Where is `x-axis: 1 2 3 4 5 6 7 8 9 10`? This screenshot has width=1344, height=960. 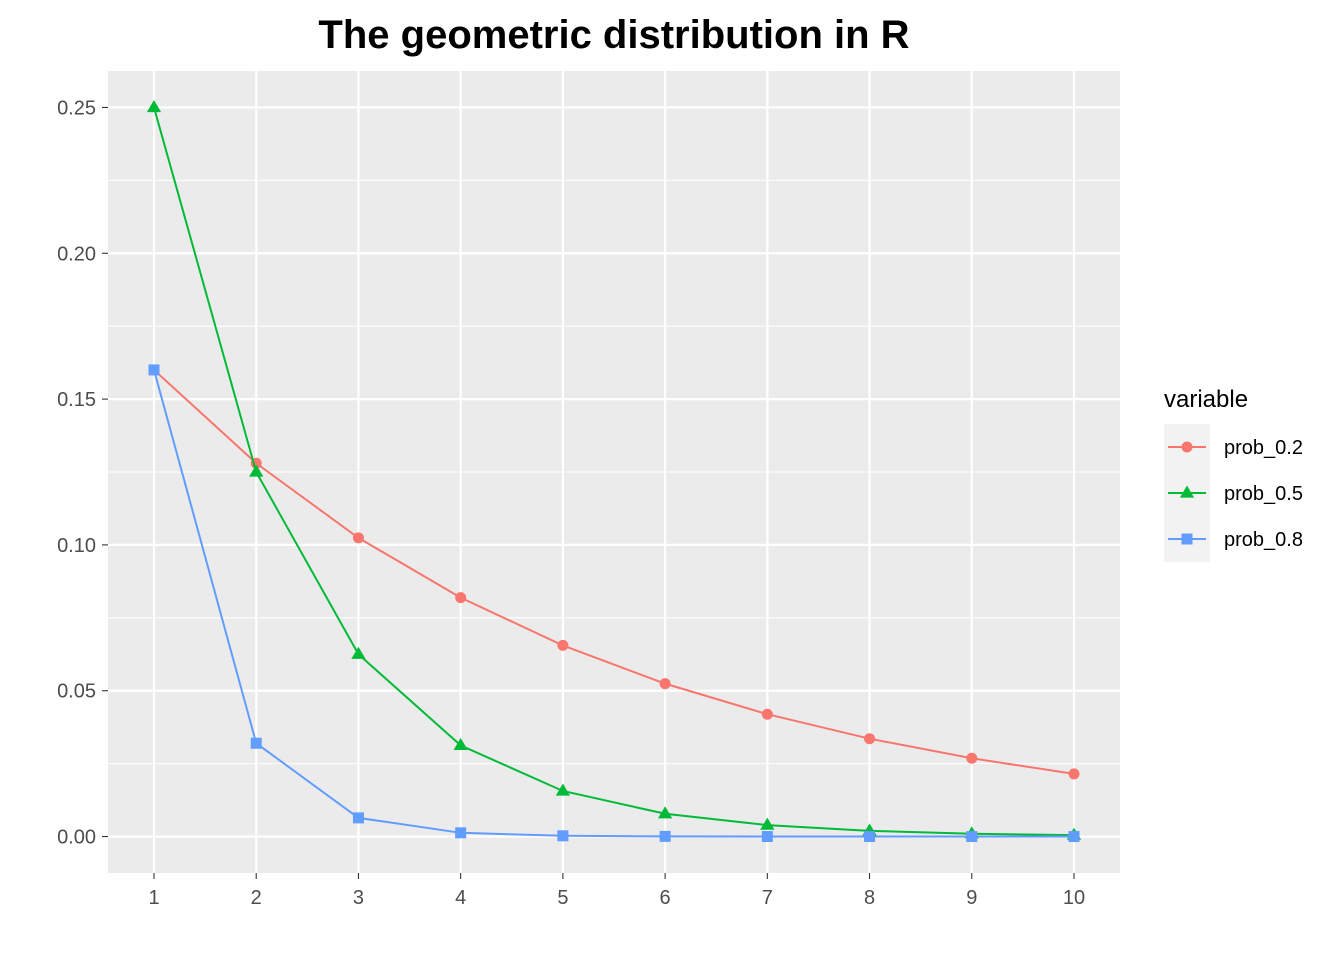
x-axis: 1 2 3 4 5 6 7 8 9 10 is located at coordinates (616, 891).